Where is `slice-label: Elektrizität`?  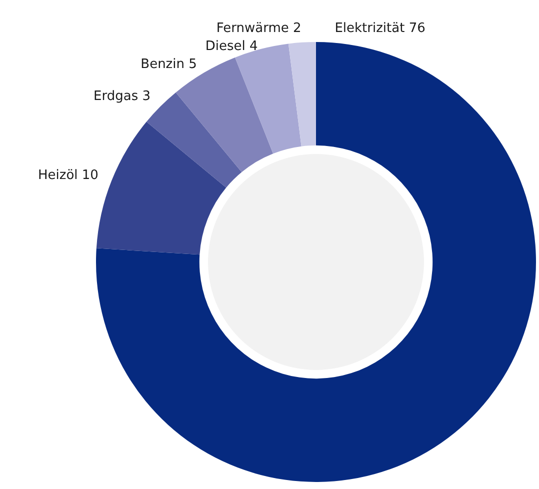 slice-label: Elektrizität is located at coordinates (371, 28).